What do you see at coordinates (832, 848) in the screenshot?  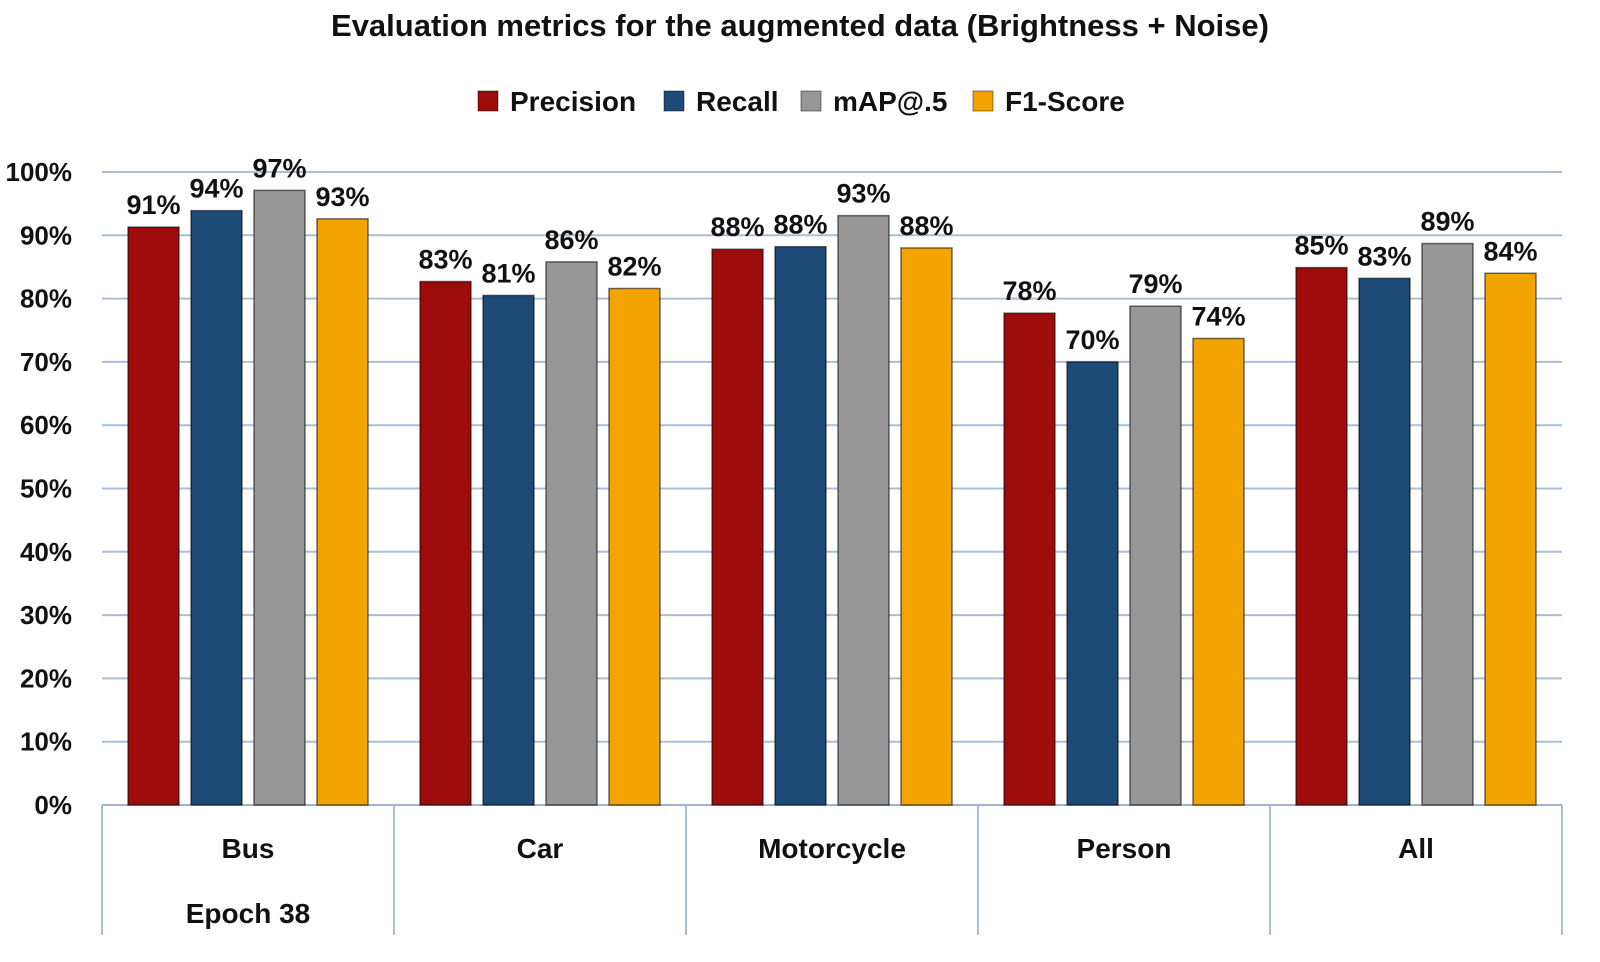 I see `x-category-label-motorcycle: Motorcycle` at bounding box center [832, 848].